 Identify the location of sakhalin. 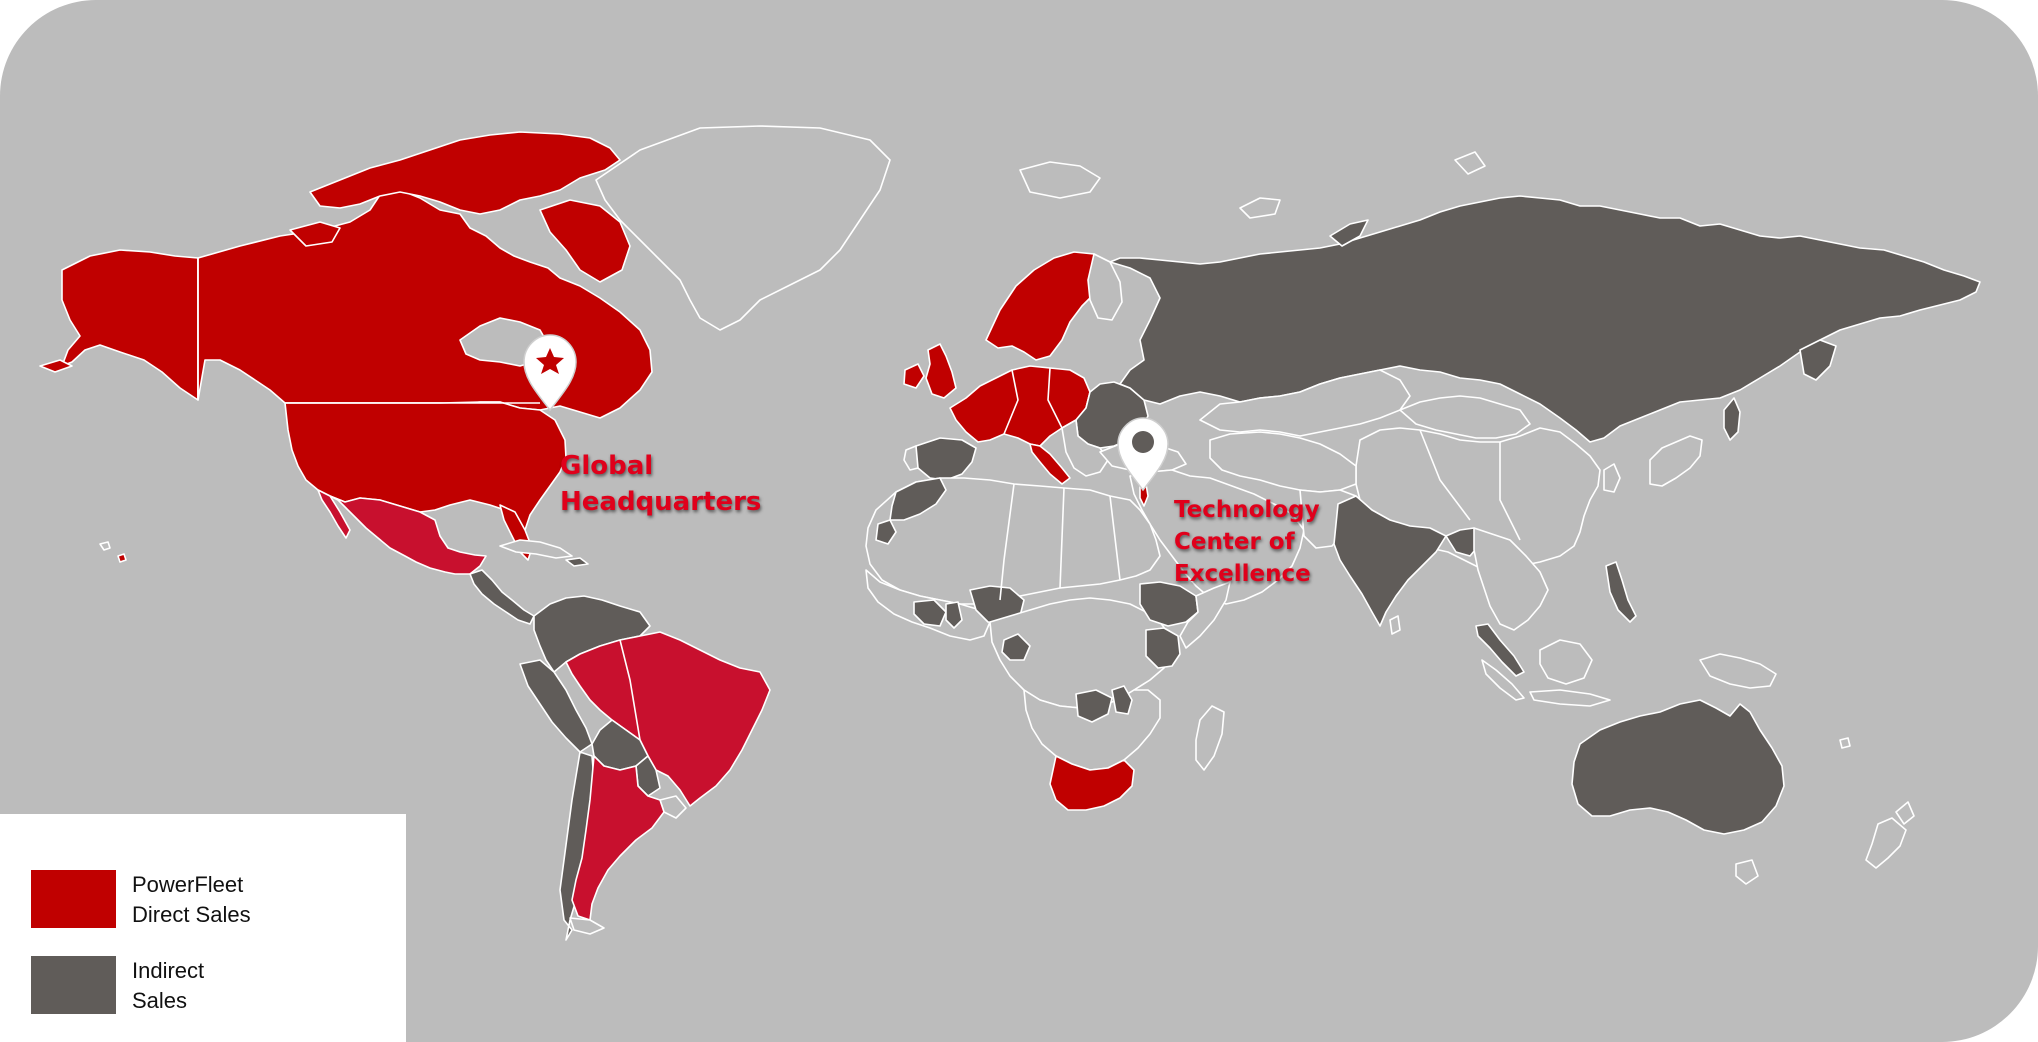
(1732, 419).